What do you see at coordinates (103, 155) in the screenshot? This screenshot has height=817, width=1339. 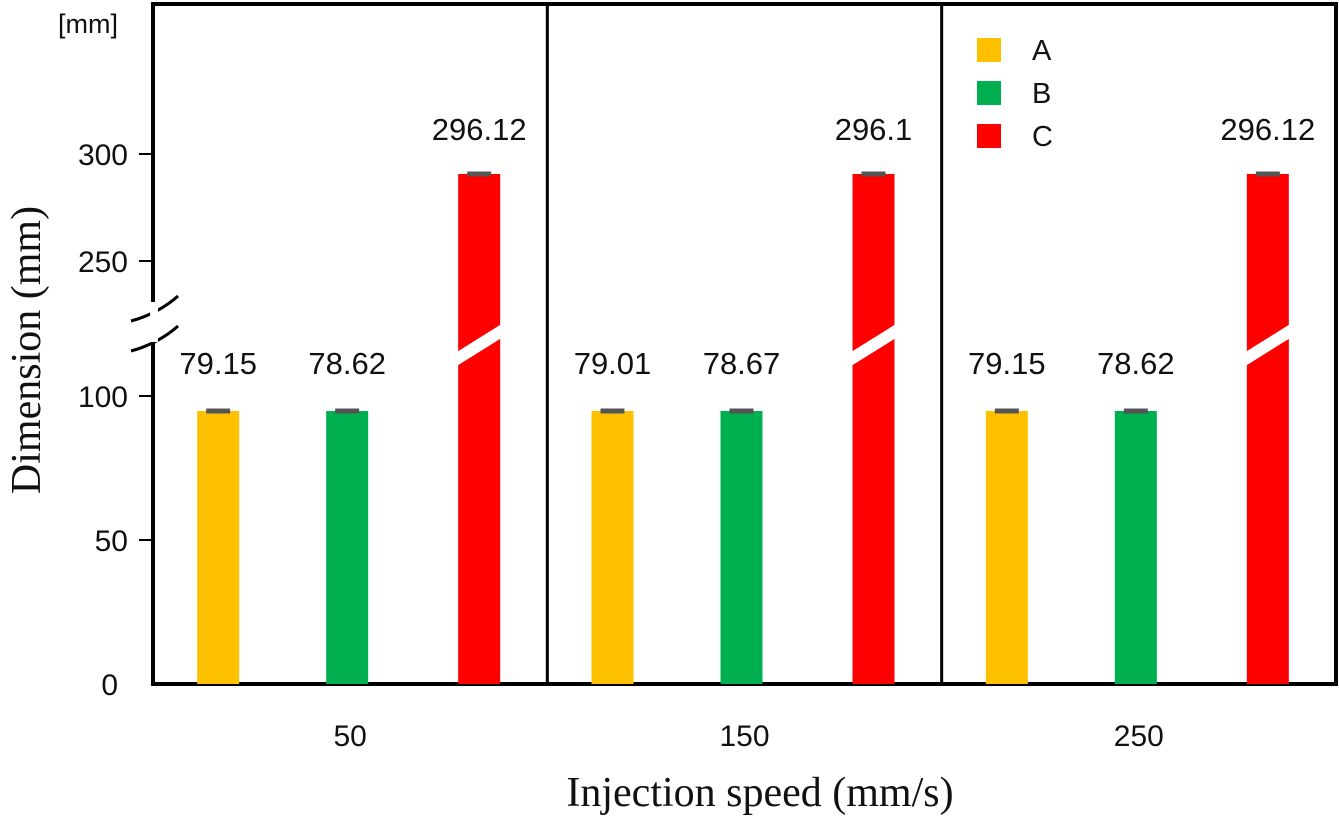 I see `y-tick-label: 300` at bounding box center [103, 155].